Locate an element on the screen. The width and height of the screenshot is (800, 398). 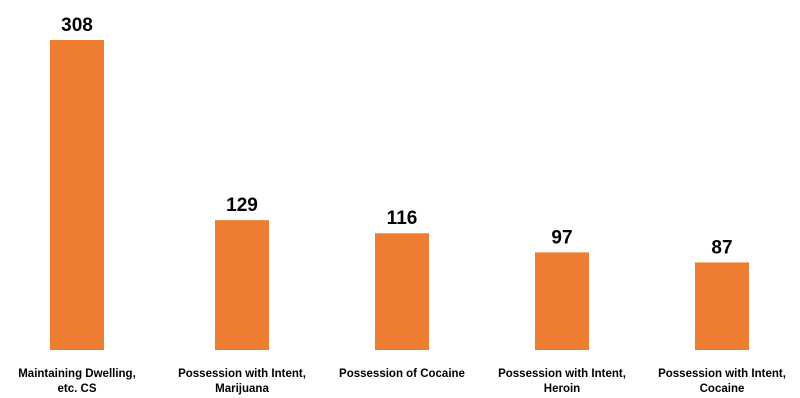
category-label-5-line-2: Cocaine is located at coordinates (722, 389).